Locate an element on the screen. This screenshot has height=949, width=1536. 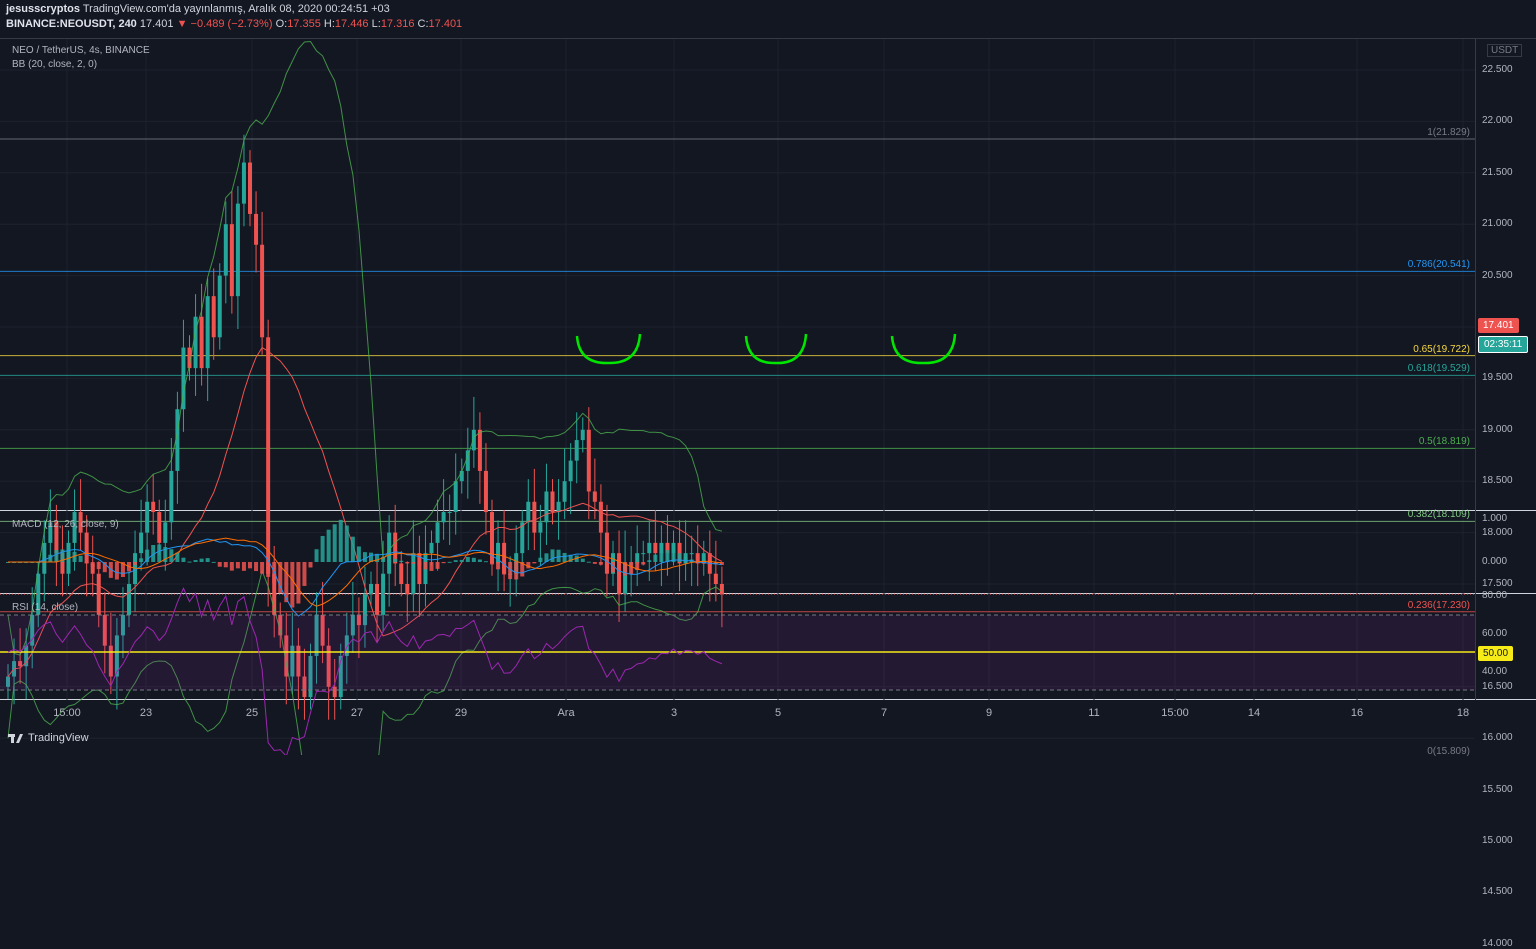
fib-level-label: 0.65(19.722) is located at coordinates (1441, 349).